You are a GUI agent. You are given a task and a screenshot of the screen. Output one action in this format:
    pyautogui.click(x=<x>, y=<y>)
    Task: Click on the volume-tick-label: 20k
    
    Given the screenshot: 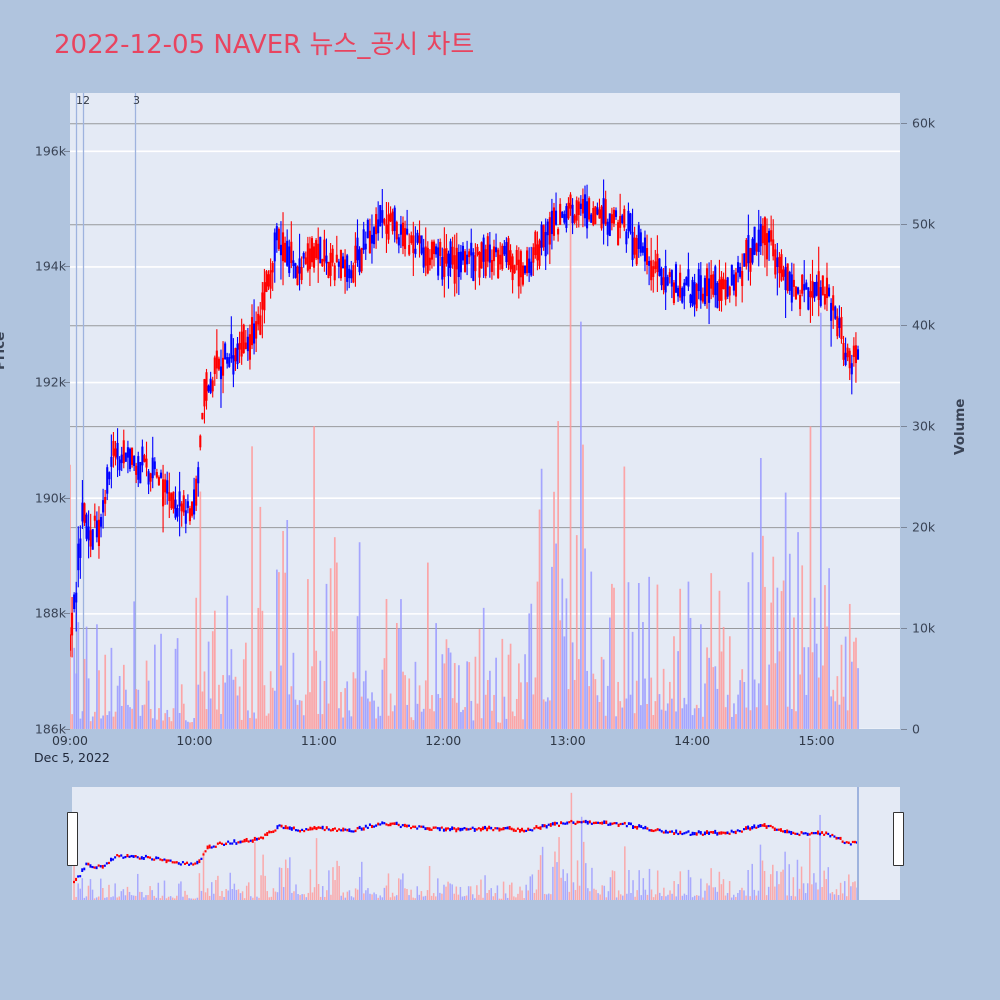 What is the action you would take?
    pyautogui.click(x=924, y=527)
    